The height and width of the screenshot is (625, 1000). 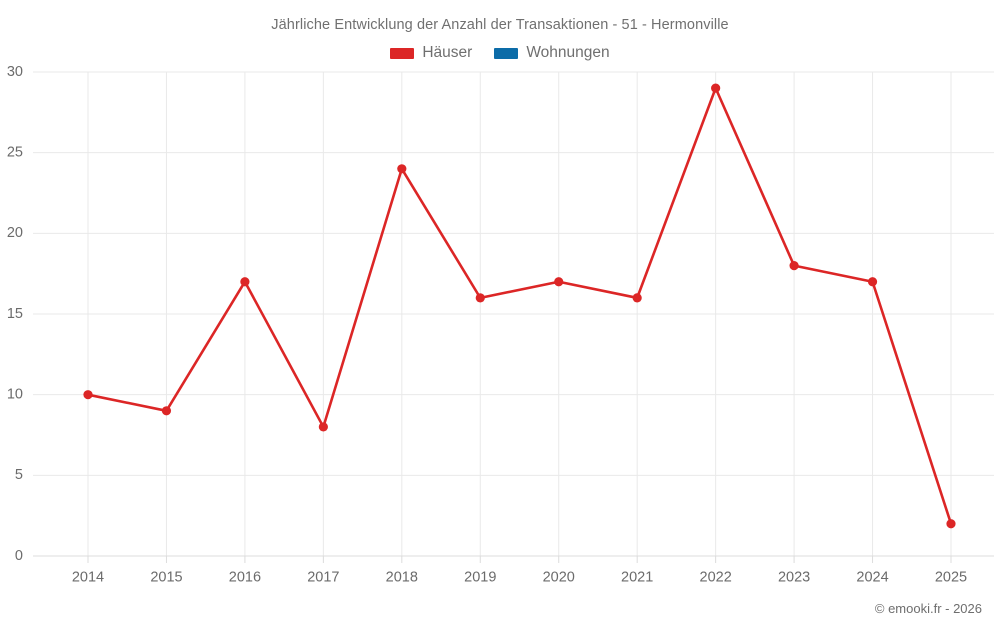 I want to click on x-tick-label: 2024, so click(x=872, y=578).